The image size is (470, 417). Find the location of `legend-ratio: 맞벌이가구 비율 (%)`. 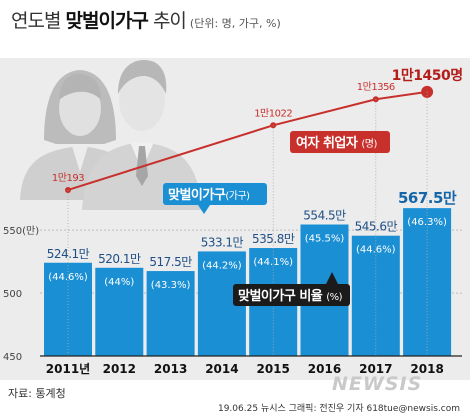

legend-ratio: 맞벌이가구 비율 (%) is located at coordinates (291, 289).